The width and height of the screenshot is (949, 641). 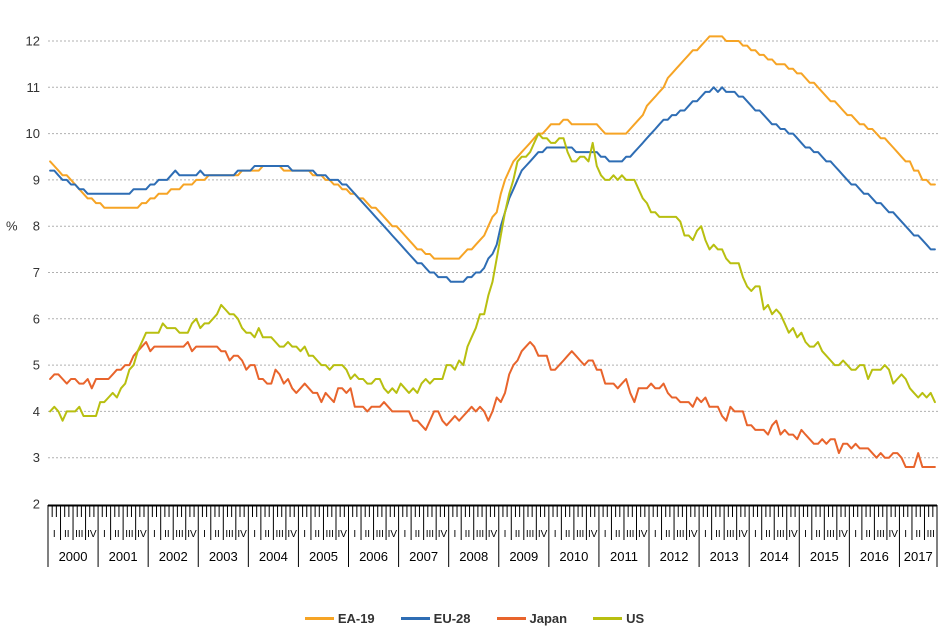 I want to click on legend-item-ea-19: EA-19, so click(x=339, y=618).